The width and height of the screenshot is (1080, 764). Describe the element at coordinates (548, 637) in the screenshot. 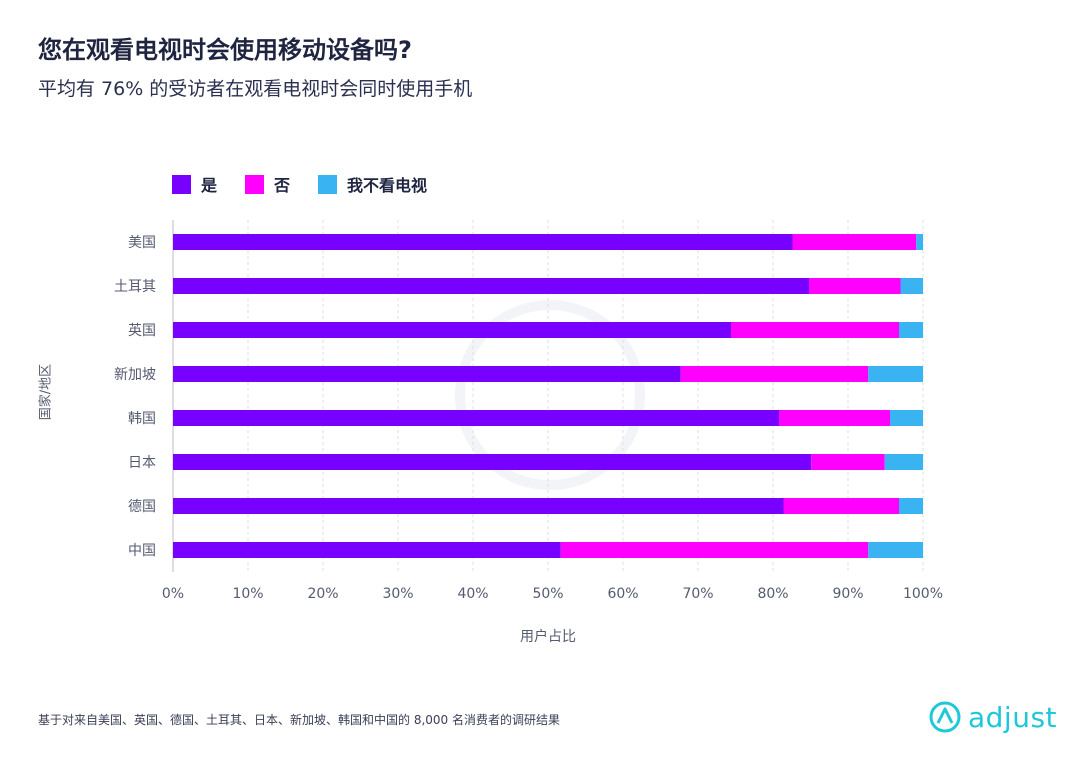

I see `x-axis-label: 用户占比` at that location.